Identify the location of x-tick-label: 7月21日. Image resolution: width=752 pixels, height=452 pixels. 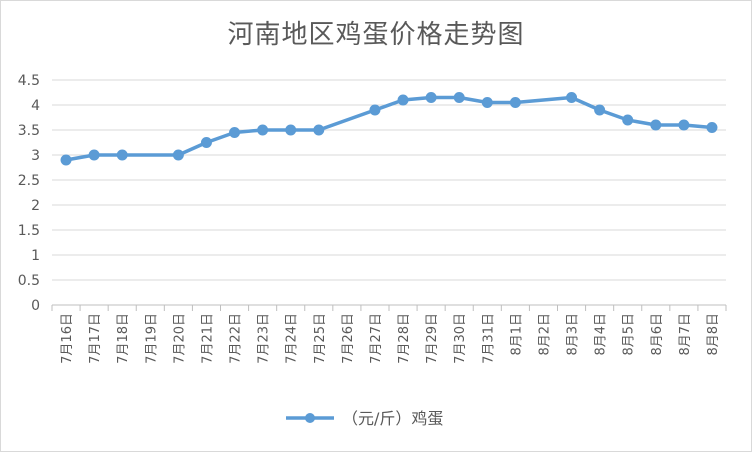
(207, 338).